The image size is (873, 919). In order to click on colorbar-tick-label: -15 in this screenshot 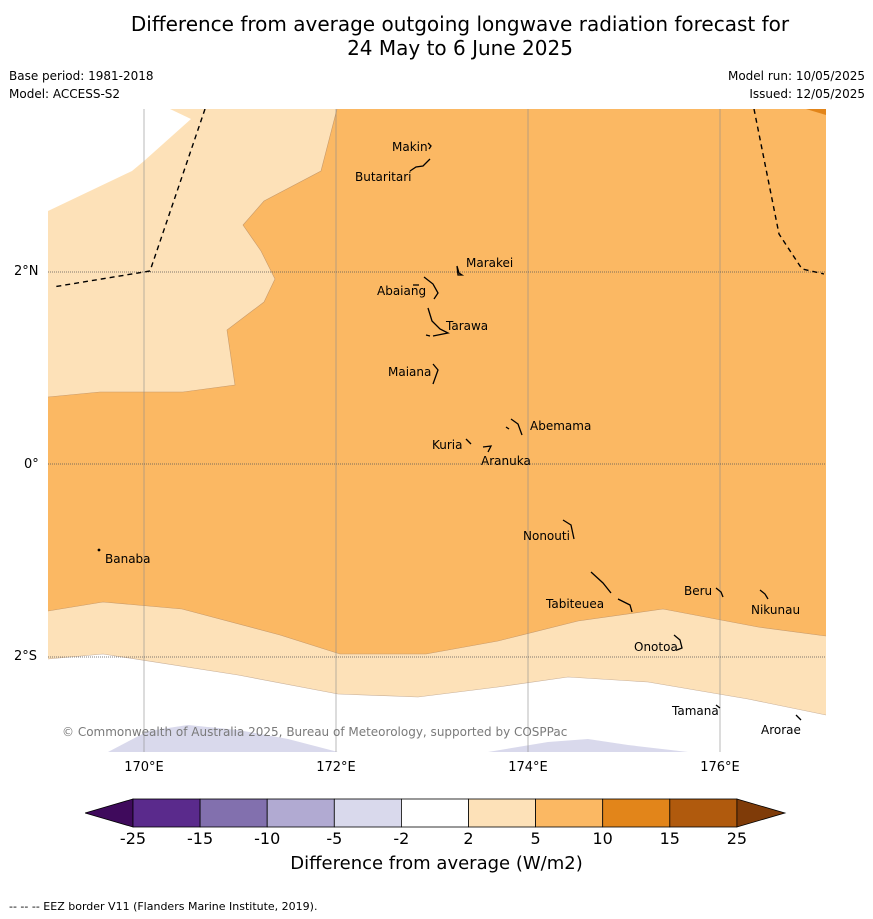, I will do `click(200, 838)`.